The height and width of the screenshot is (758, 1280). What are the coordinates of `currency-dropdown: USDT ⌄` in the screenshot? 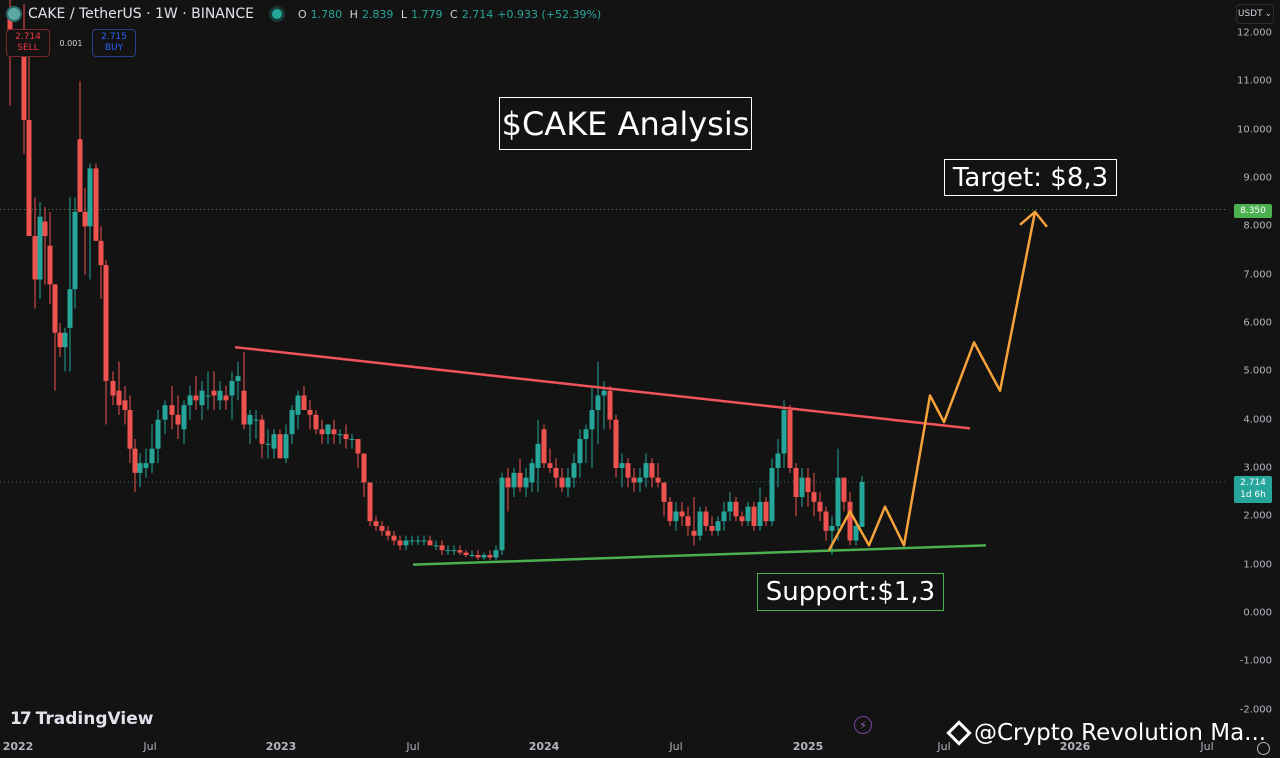 It's located at (1255, 14).